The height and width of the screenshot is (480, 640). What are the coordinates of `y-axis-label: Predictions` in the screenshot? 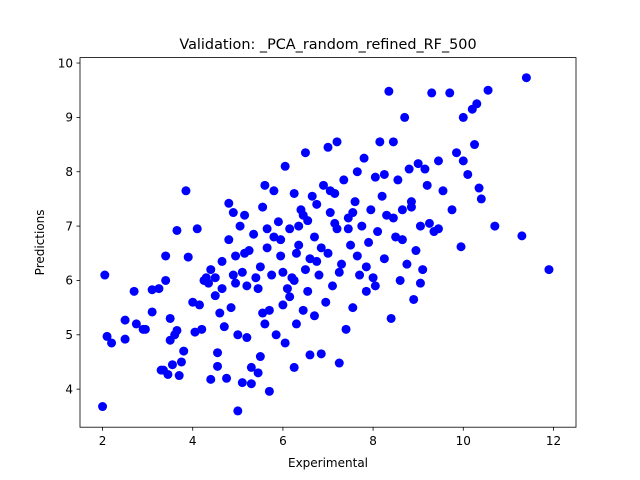 It's located at (40, 242).